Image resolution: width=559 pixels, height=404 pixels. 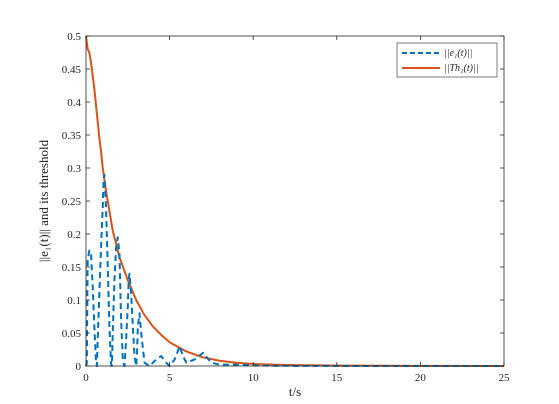 What do you see at coordinates (43, 200) in the screenshot?
I see `y-axis-label: ||e₁(t)|| and its threshold` at bounding box center [43, 200].